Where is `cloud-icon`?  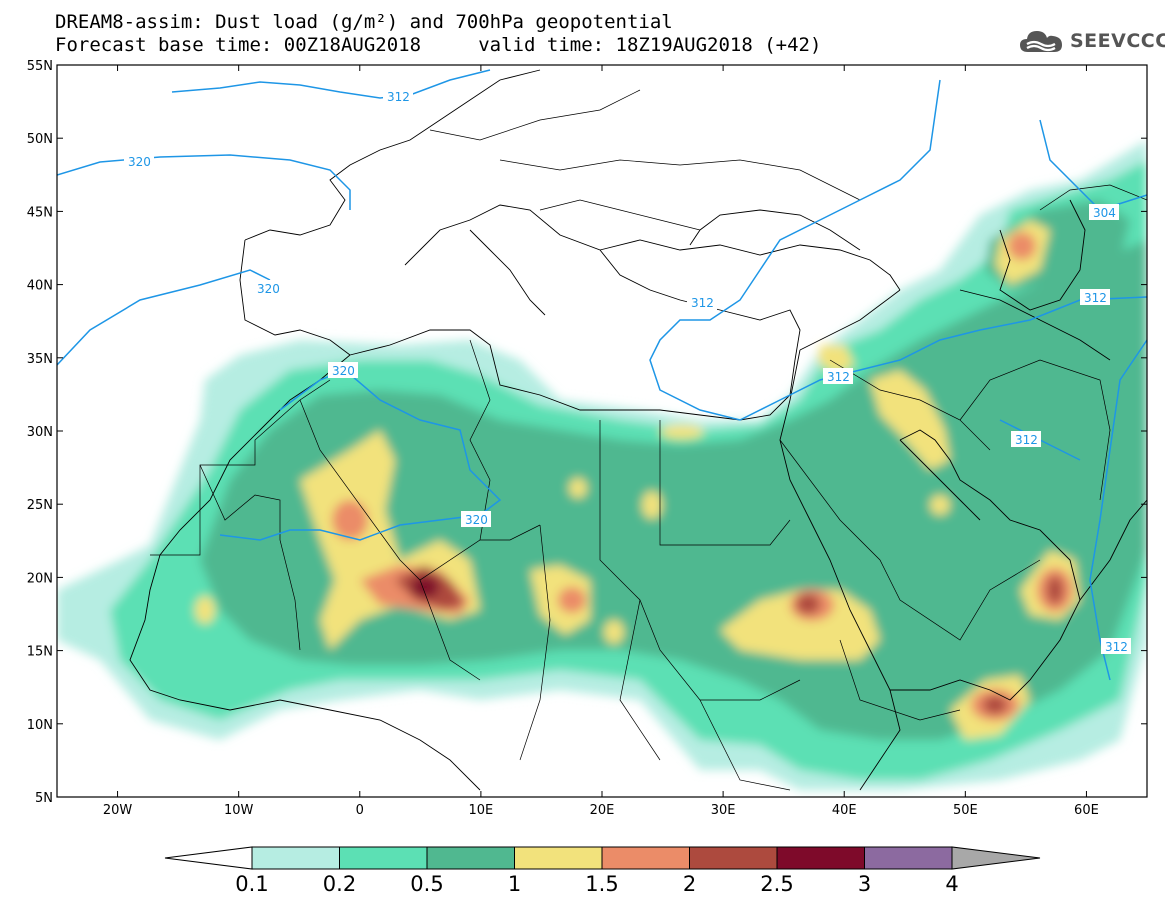 cloud-icon is located at coordinates (1041, 41).